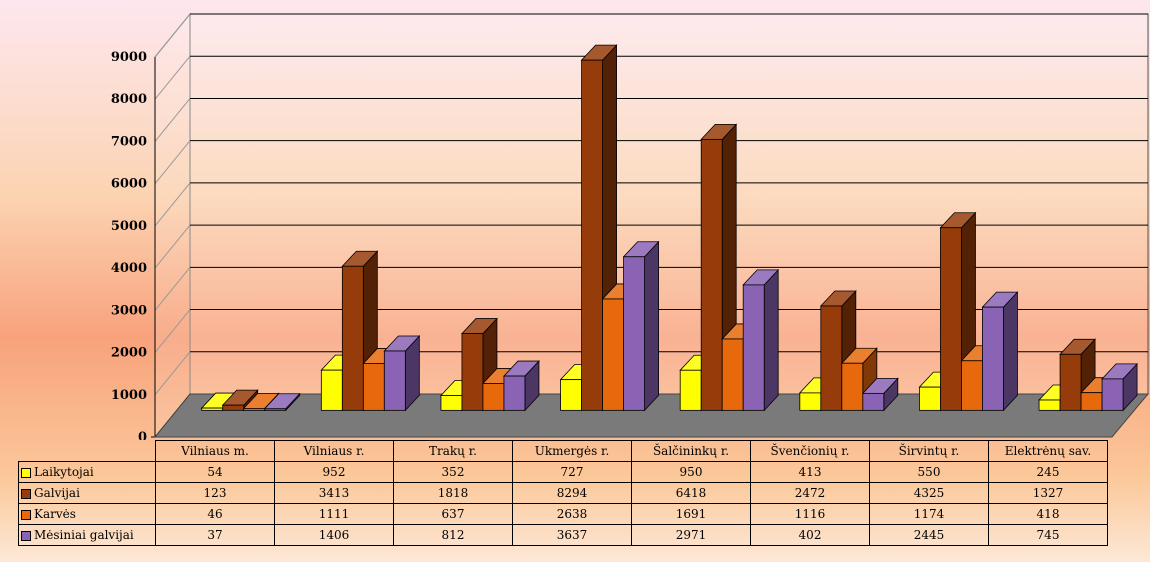 The image size is (1150, 562). I want to click on category-label: Elektrėnų sav., so click(1048, 451).